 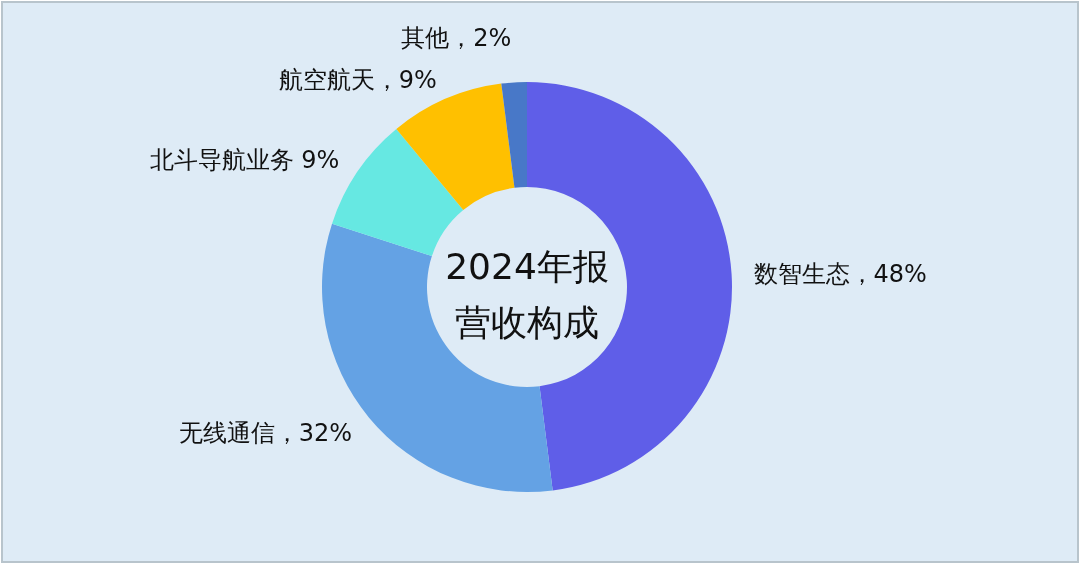 What do you see at coordinates (313, 432) in the screenshot?
I see `data-label: ，32%` at bounding box center [313, 432].